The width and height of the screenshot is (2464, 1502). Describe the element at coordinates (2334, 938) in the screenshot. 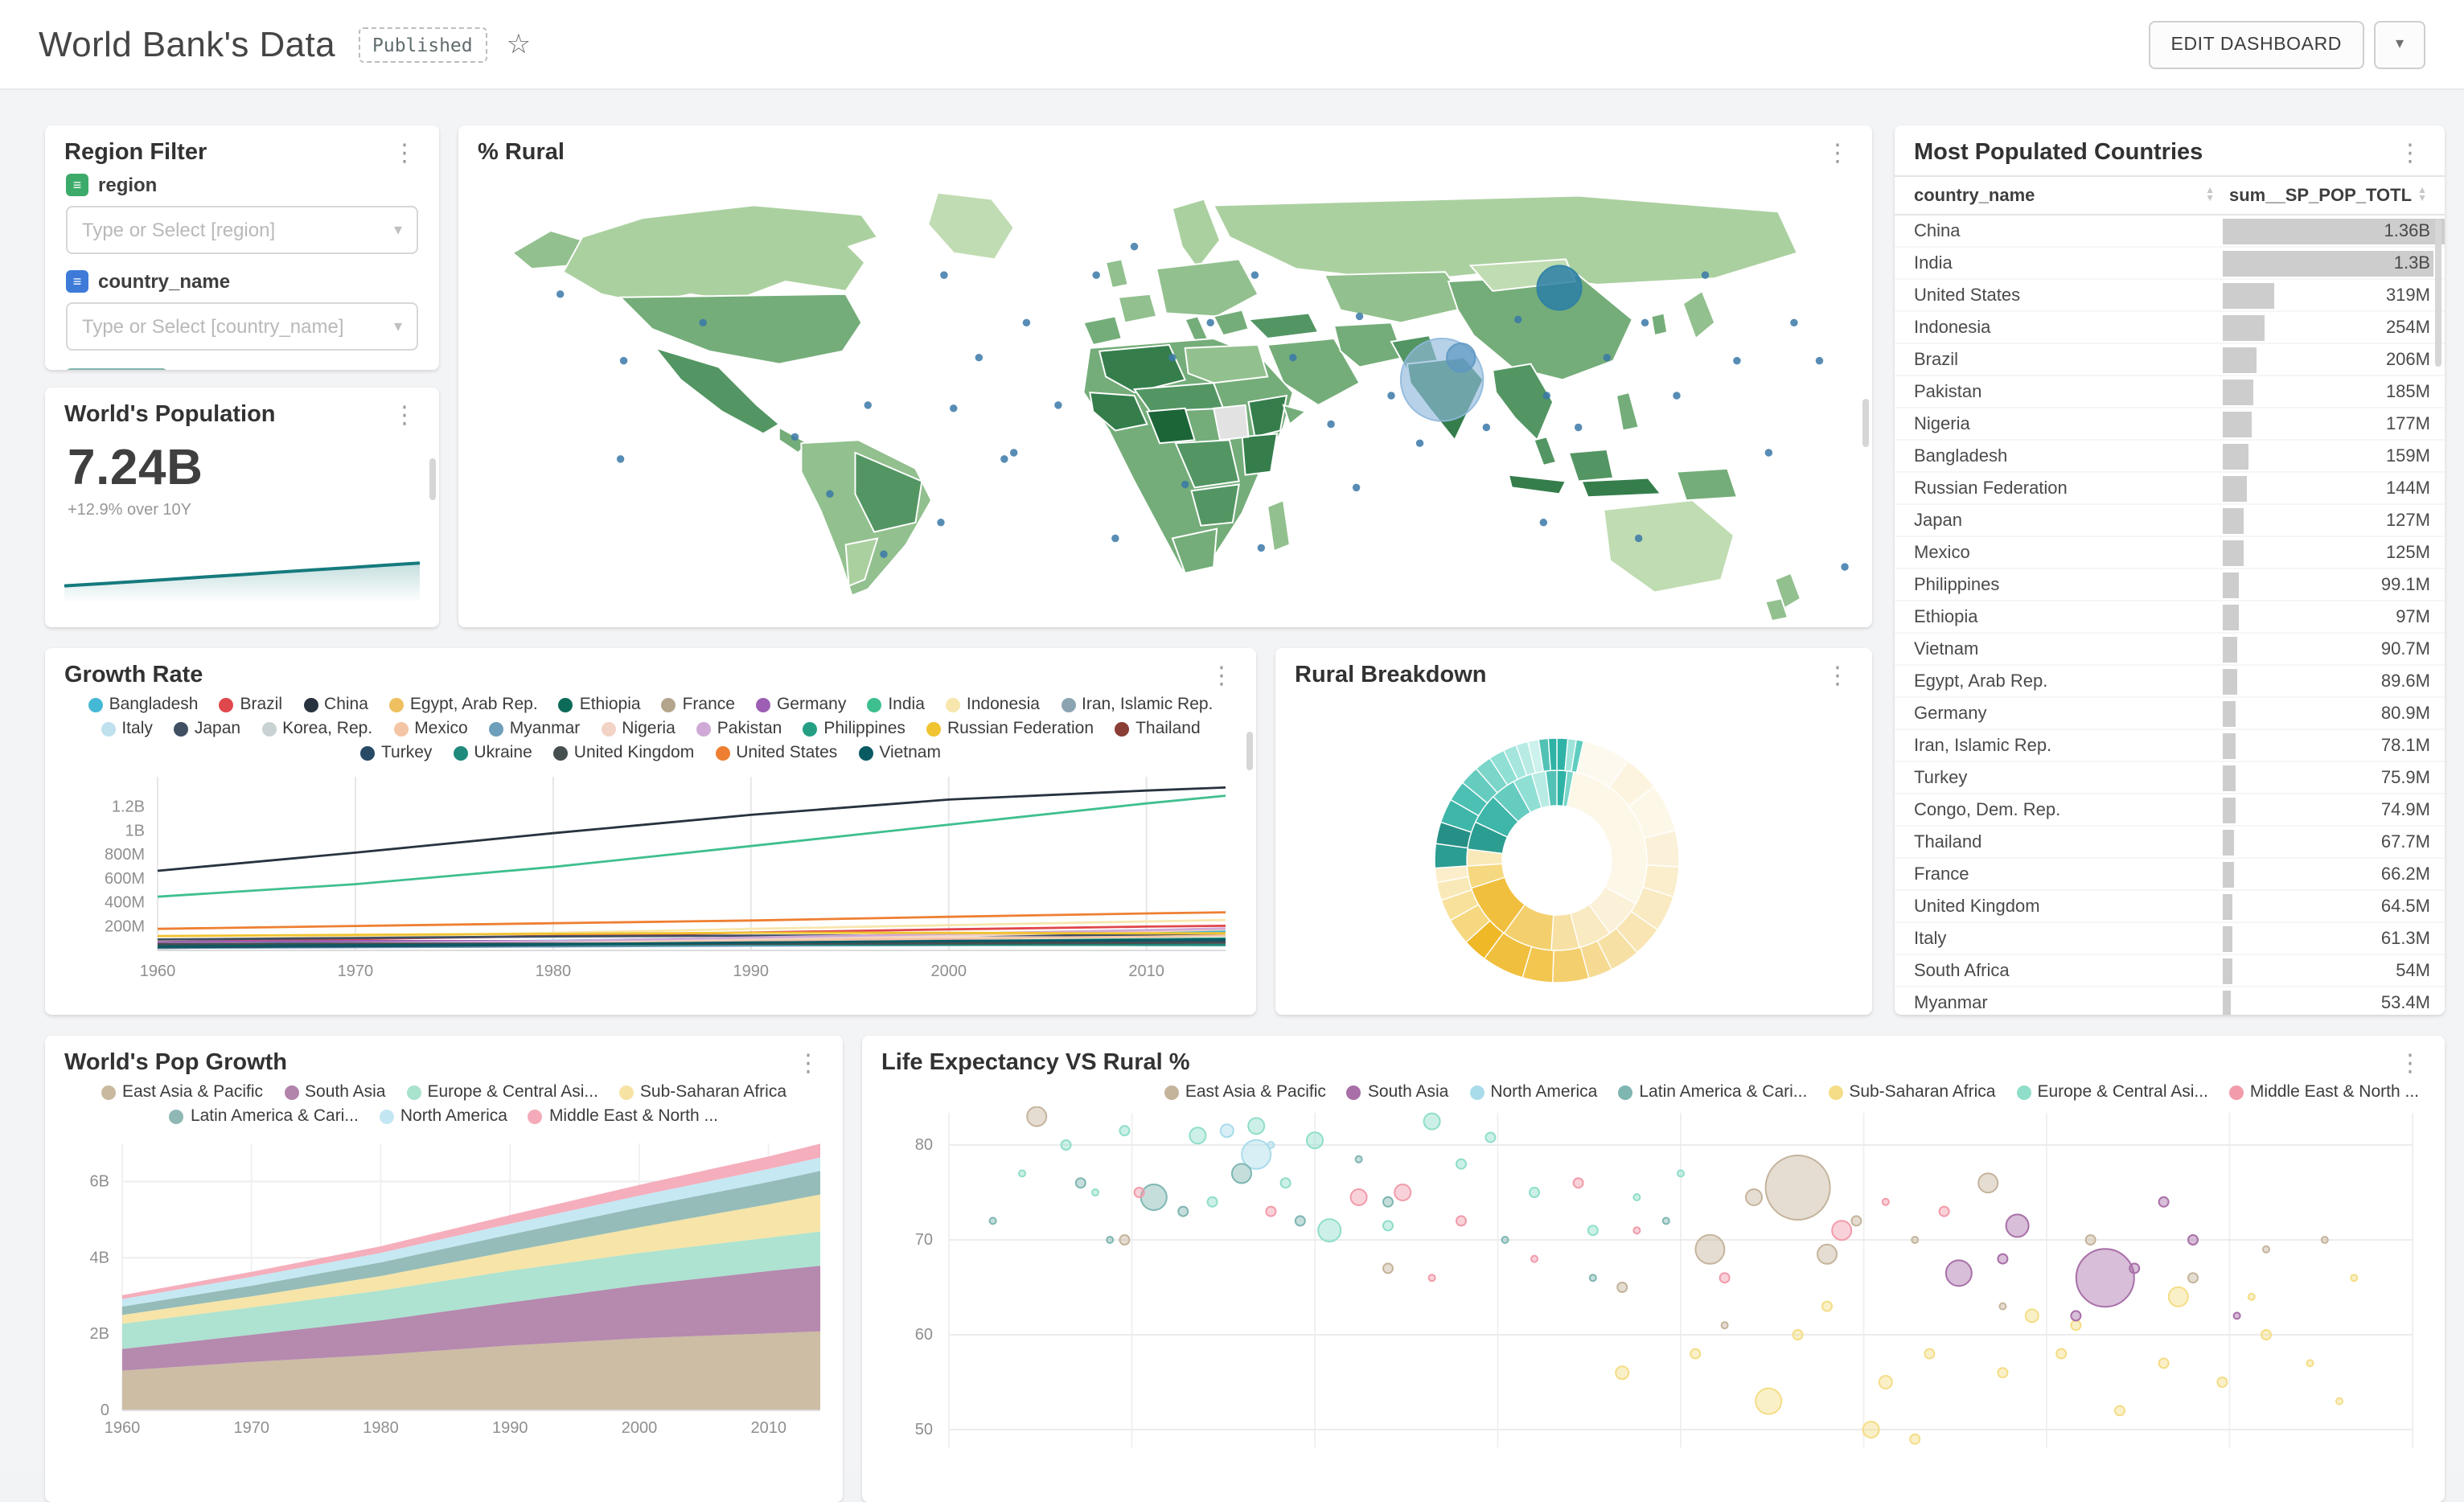

I see `cell-population: 61.3M` at that location.